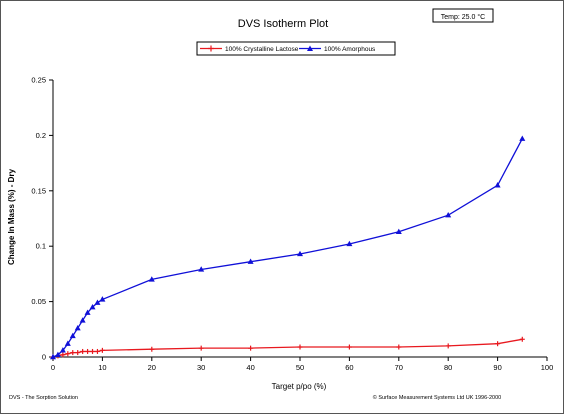  What do you see at coordinates (201, 367) in the screenshot?
I see `x-tick-label: 30` at bounding box center [201, 367].